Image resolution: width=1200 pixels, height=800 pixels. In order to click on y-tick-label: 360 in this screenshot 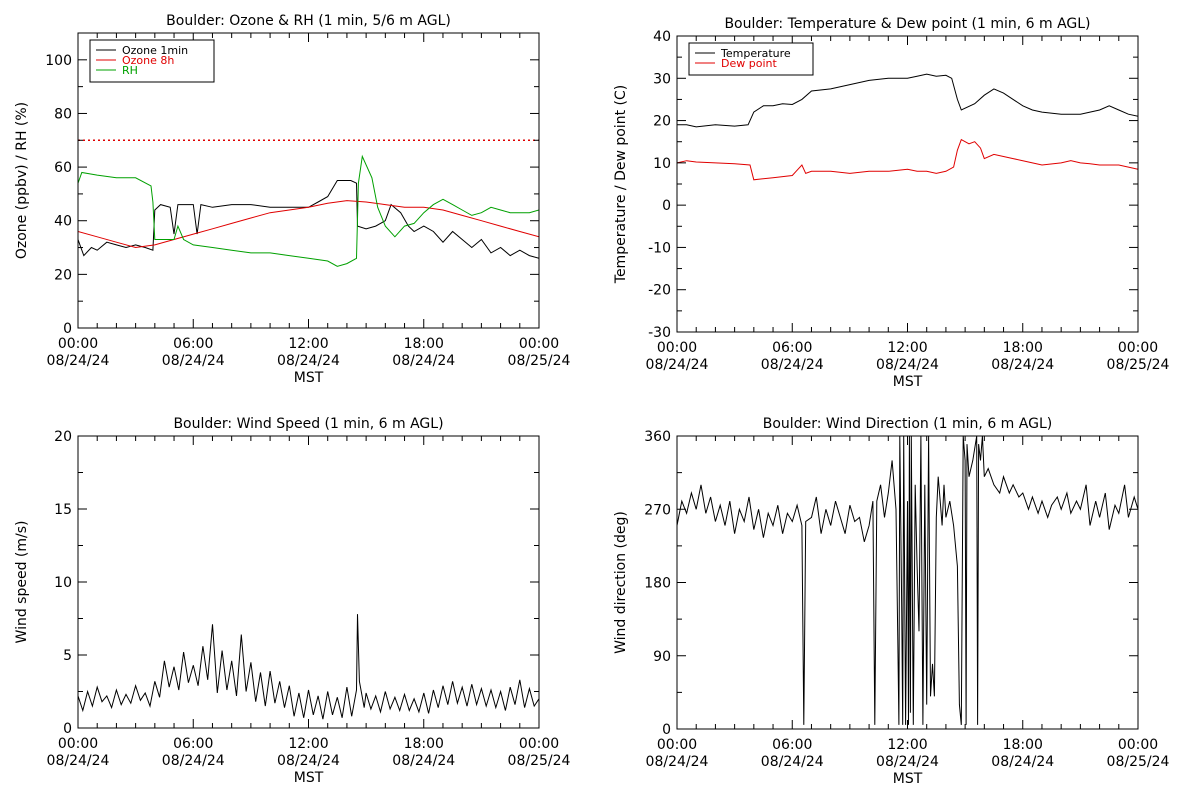, I will do `click(657, 437)`.